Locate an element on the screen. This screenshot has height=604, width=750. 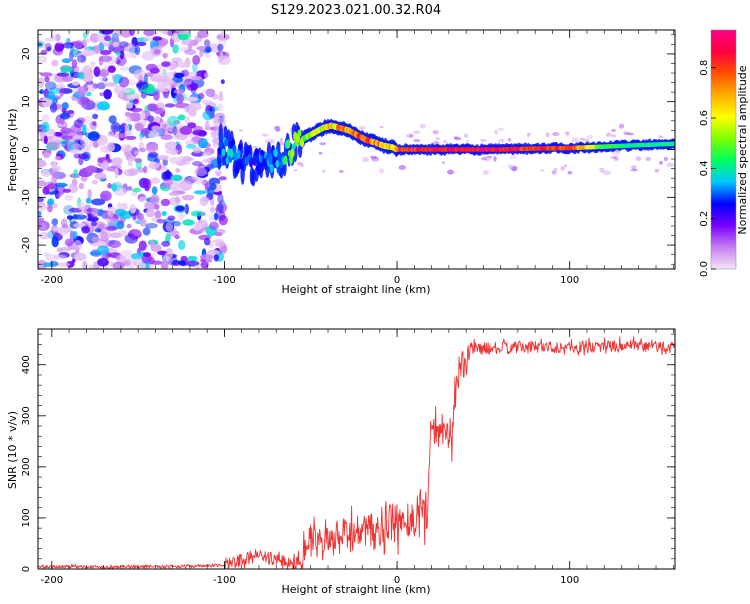
y-tick-label: 20 is located at coordinates (26, 54).